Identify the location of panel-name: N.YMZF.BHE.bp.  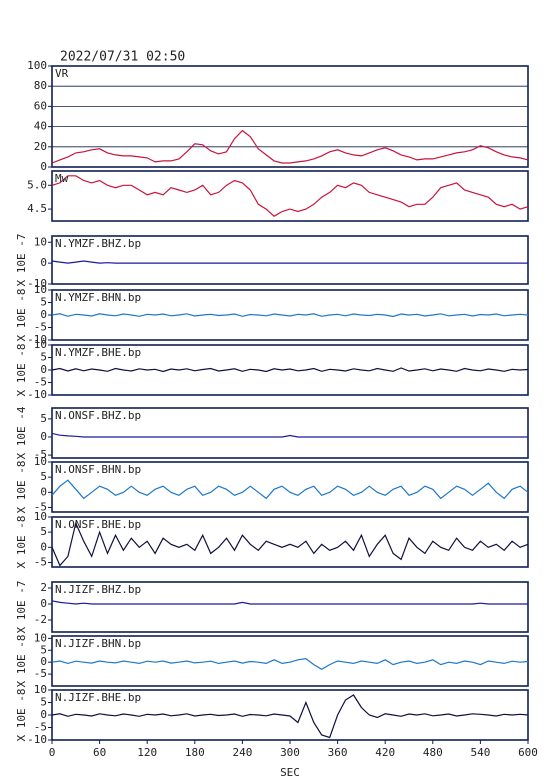
(98, 352).